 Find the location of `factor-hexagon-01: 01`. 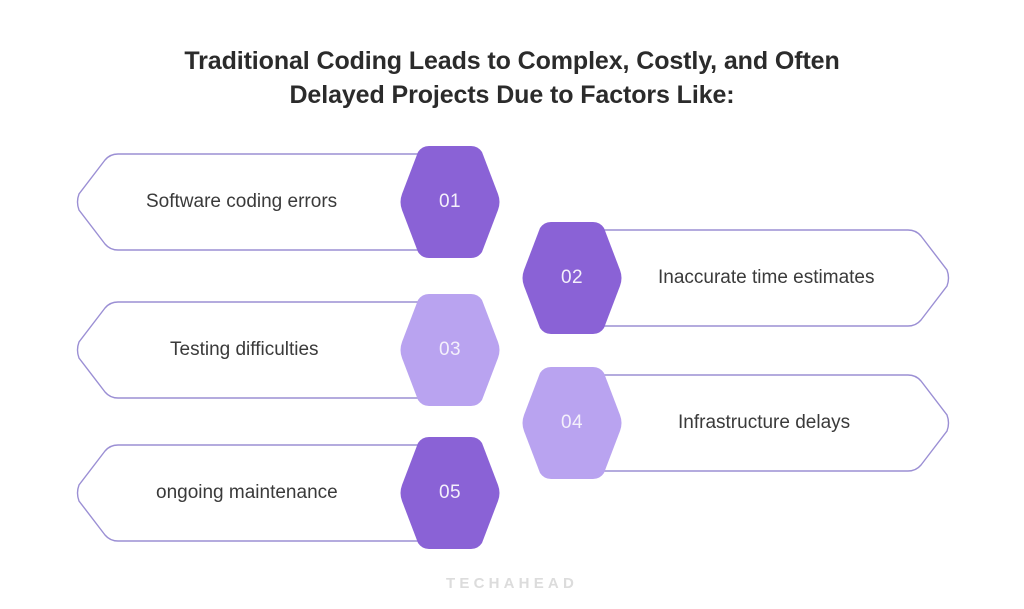

factor-hexagon-01: 01 is located at coordinates (450, 202).